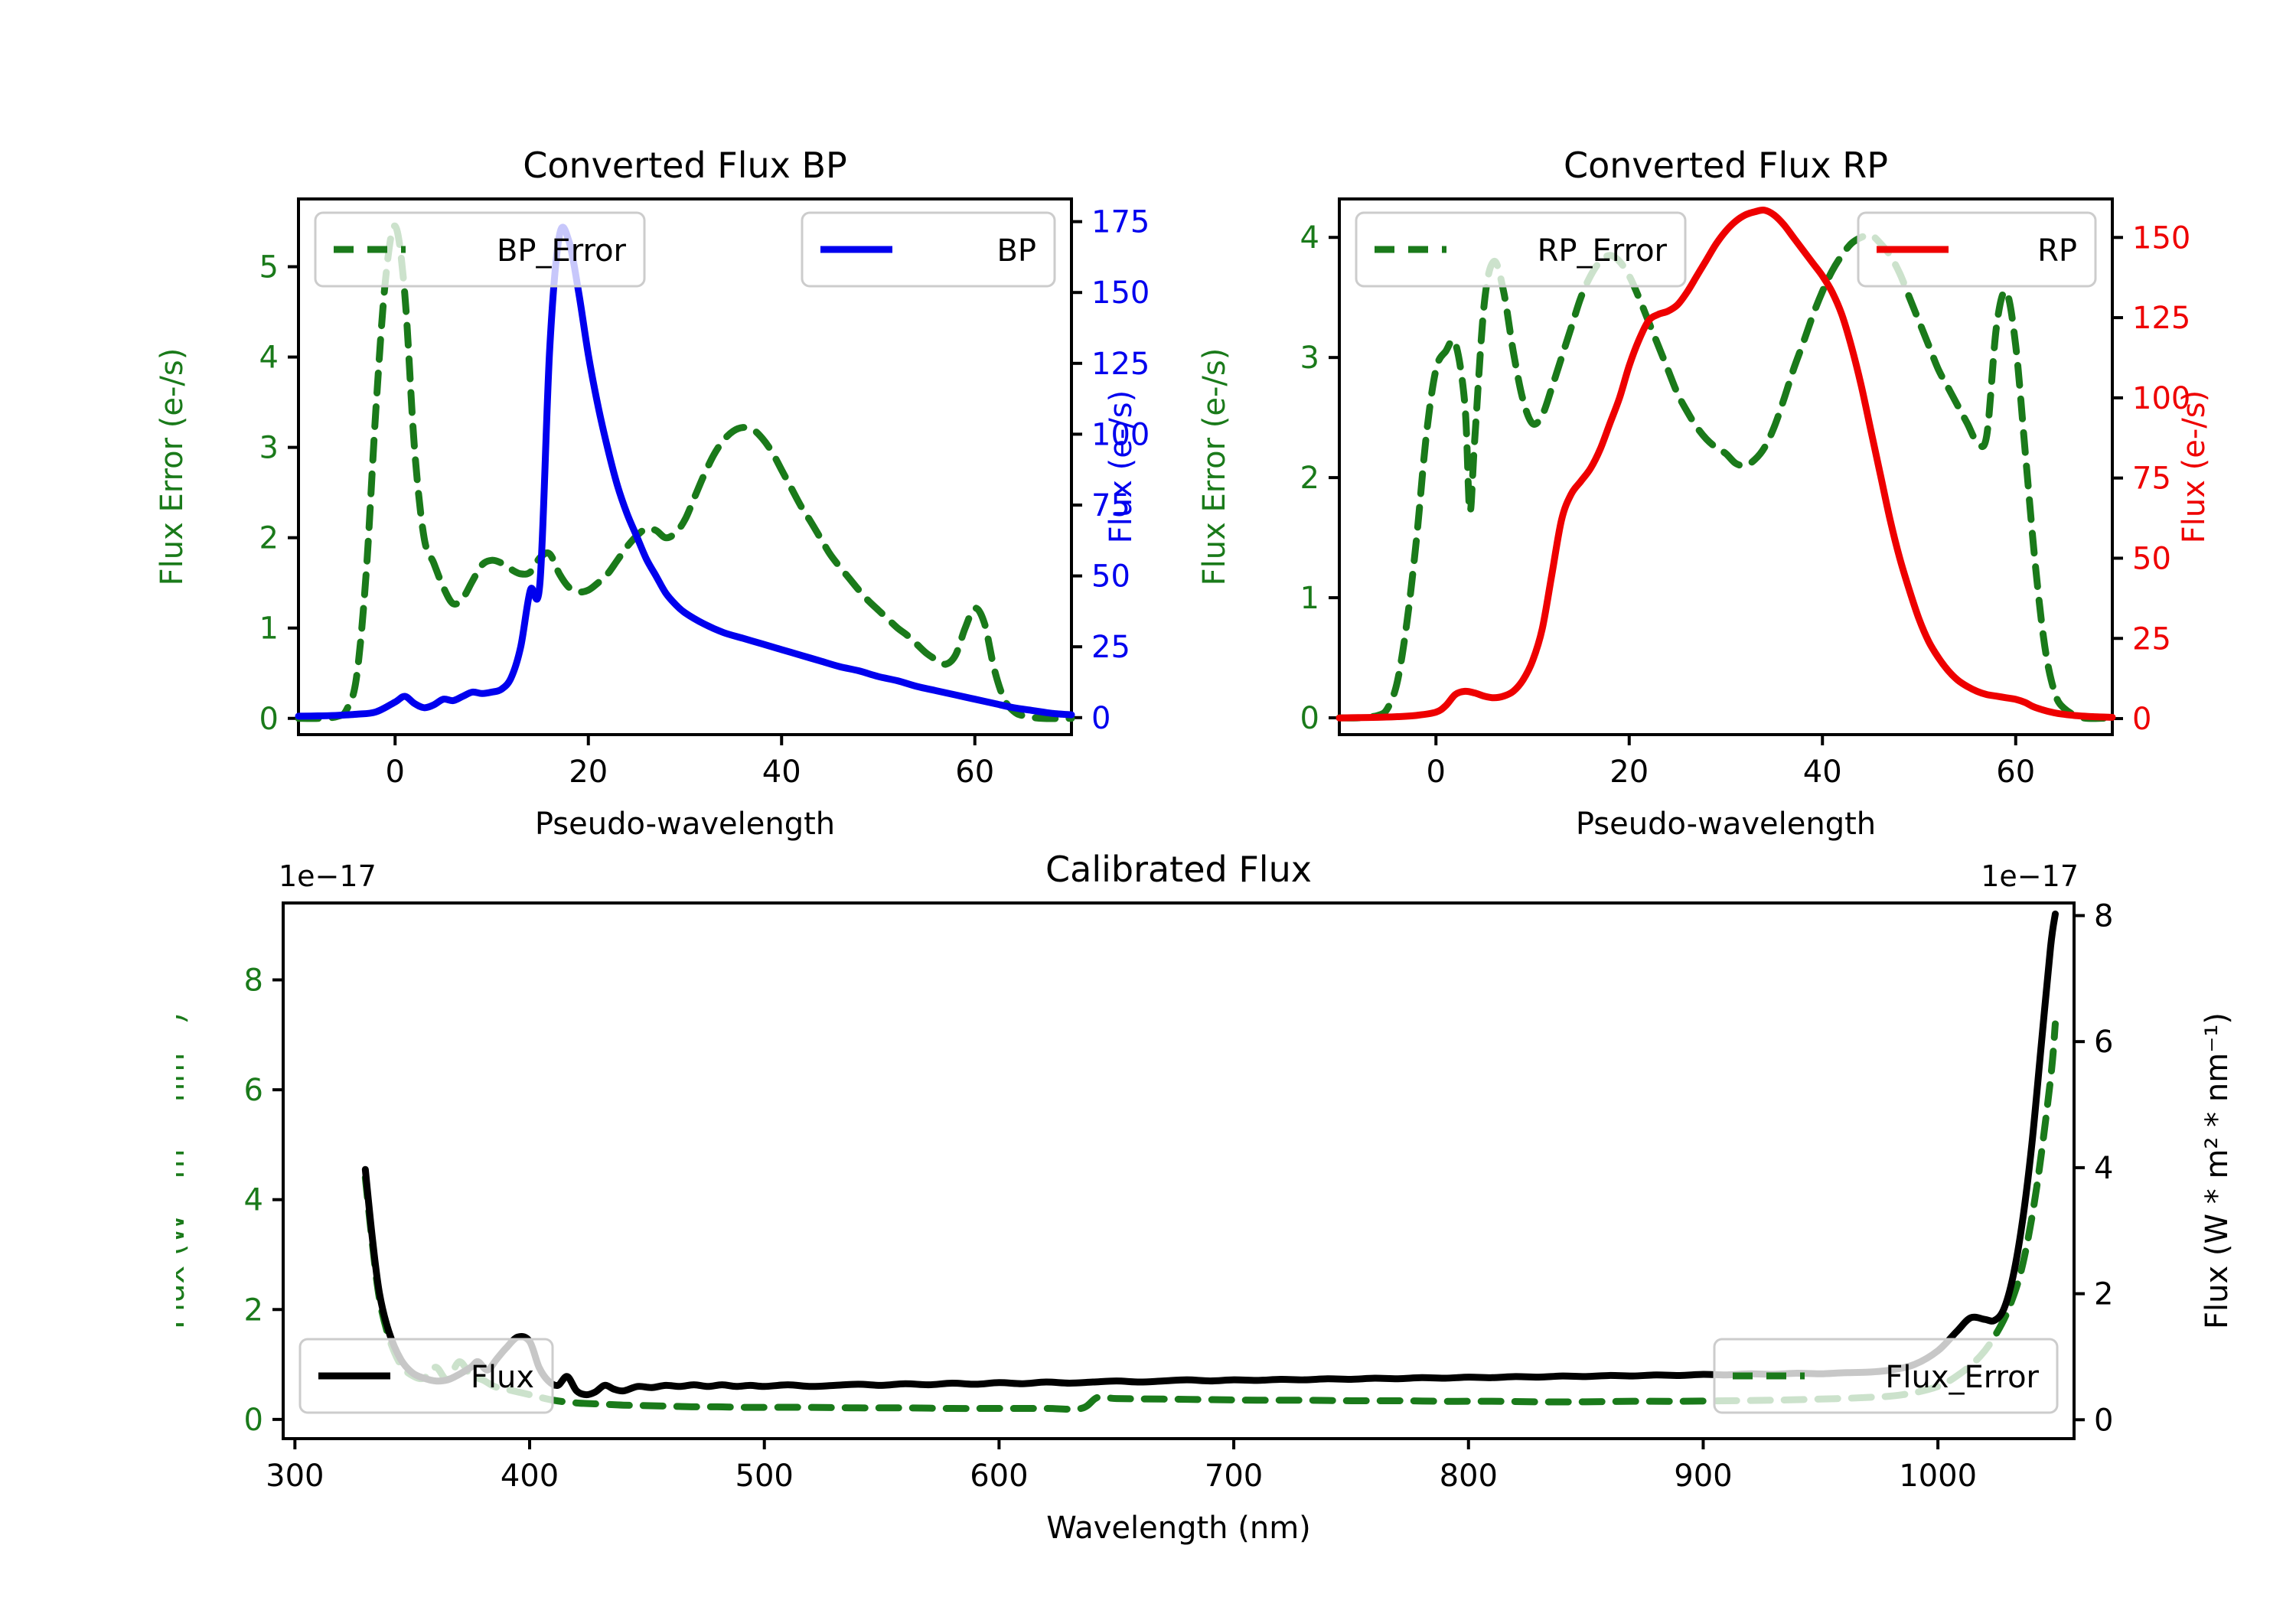 The image size is (2296, 1607). I want to click on y-tick-label-right: 2, so click(2103, 1294).